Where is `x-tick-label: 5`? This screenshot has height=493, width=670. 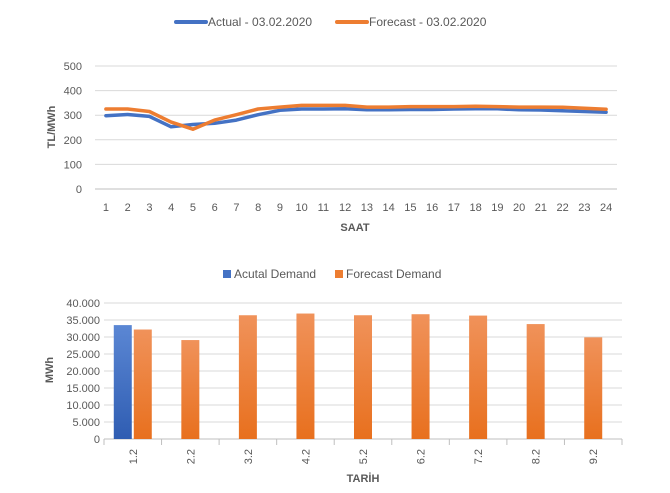
x-tick-label: 5 is located at coordinates (193, 208).